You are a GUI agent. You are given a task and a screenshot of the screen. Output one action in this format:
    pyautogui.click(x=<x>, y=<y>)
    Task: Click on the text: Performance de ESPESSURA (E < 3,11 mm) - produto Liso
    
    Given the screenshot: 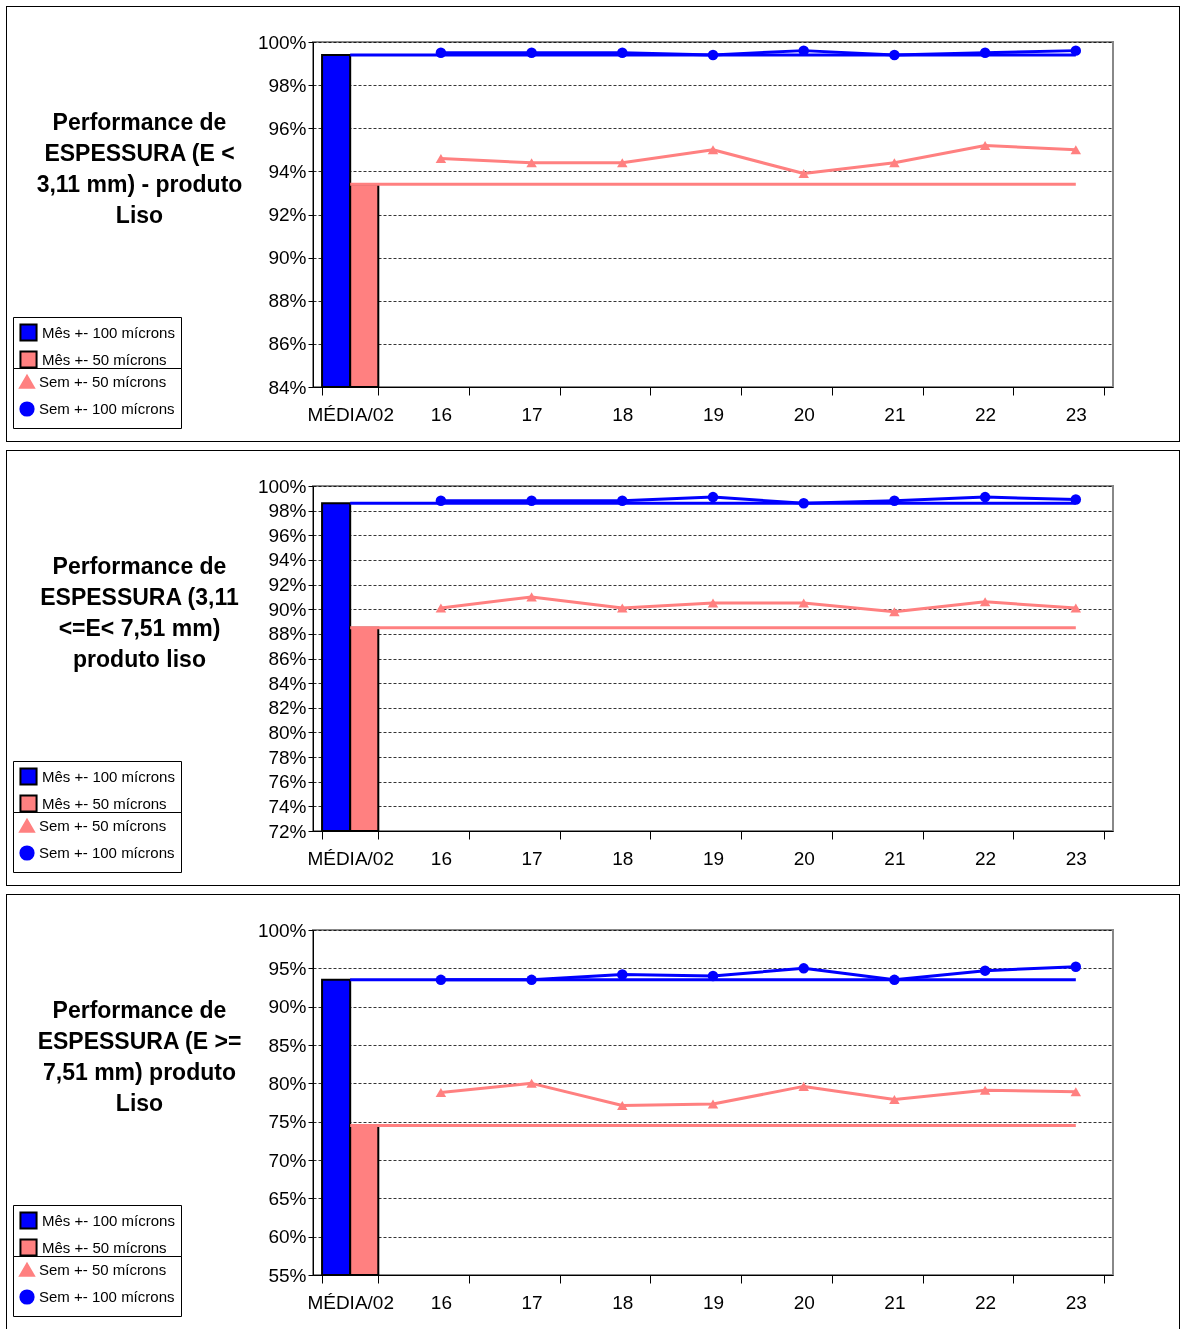 What is the action you would take?
    pyautogui.click(x=139, y=169)
    